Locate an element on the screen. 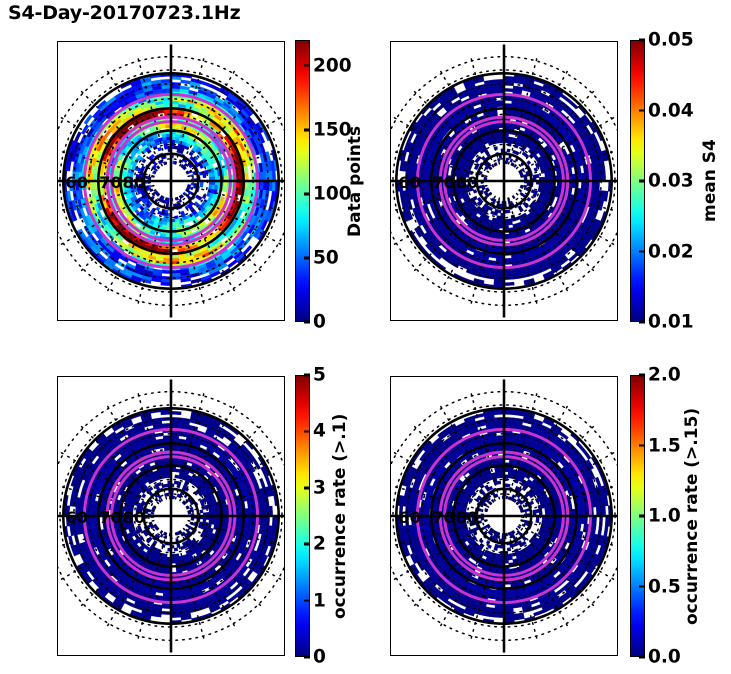 Image resolution: width=731 pixels, height=674 pixels. occ1-colorbar-ticks: 0 1 2 3 4 5 is located at coordinates (352, 516).